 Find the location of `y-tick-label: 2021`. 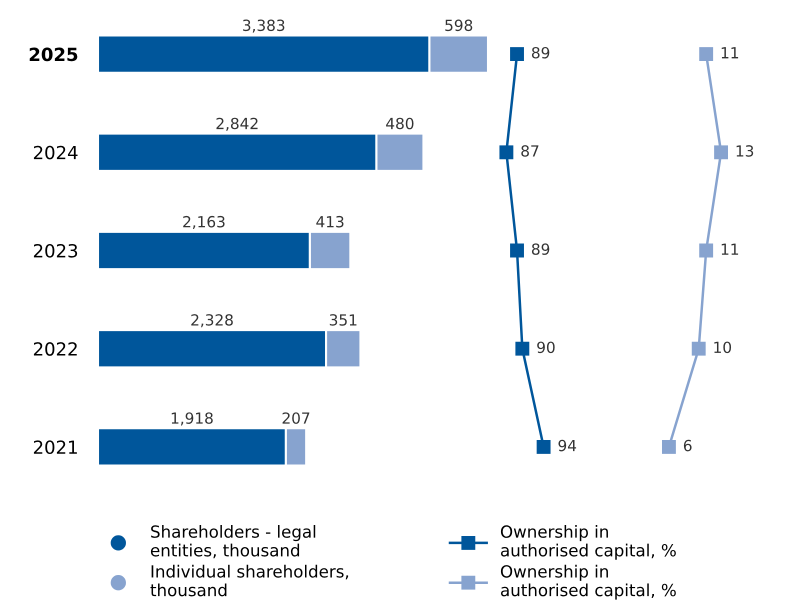

y-tick-label: 2021 is located at coordinates (55, 447).